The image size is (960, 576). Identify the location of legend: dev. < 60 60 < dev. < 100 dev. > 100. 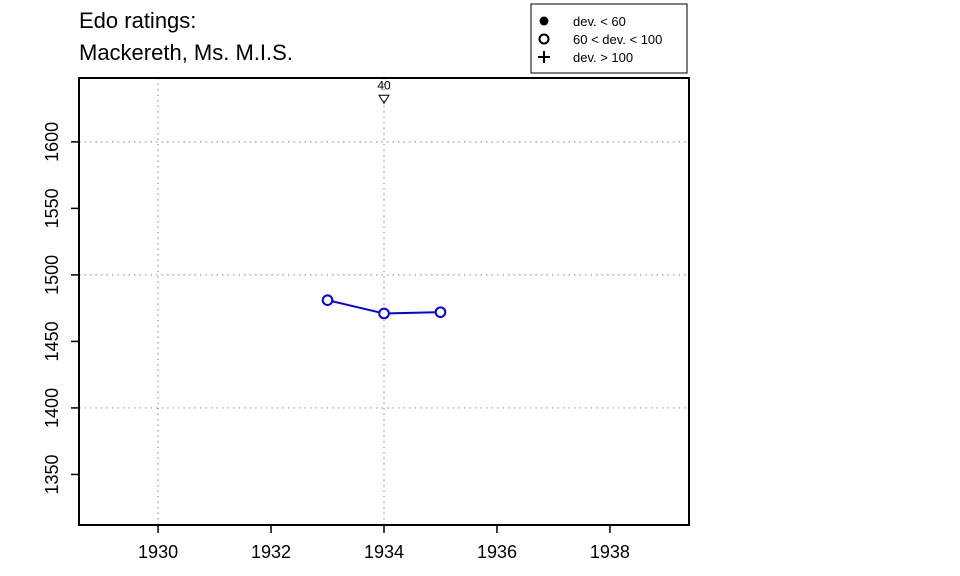
(609, 38).